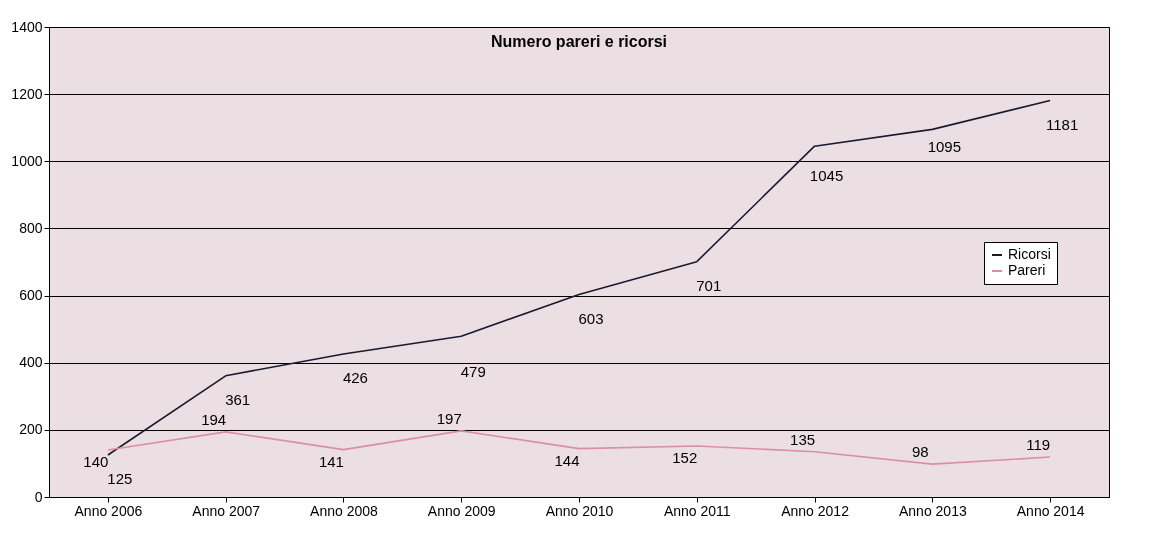 The image size is (1164, 551). I want to click on legend-label: Ricorsi, so click(1029, 254).